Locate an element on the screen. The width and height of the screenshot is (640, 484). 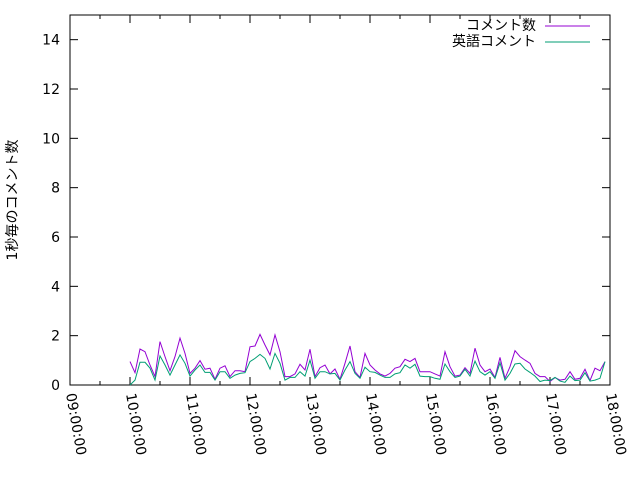
y-tick-label: 14 is located at coordinates (51, 41).